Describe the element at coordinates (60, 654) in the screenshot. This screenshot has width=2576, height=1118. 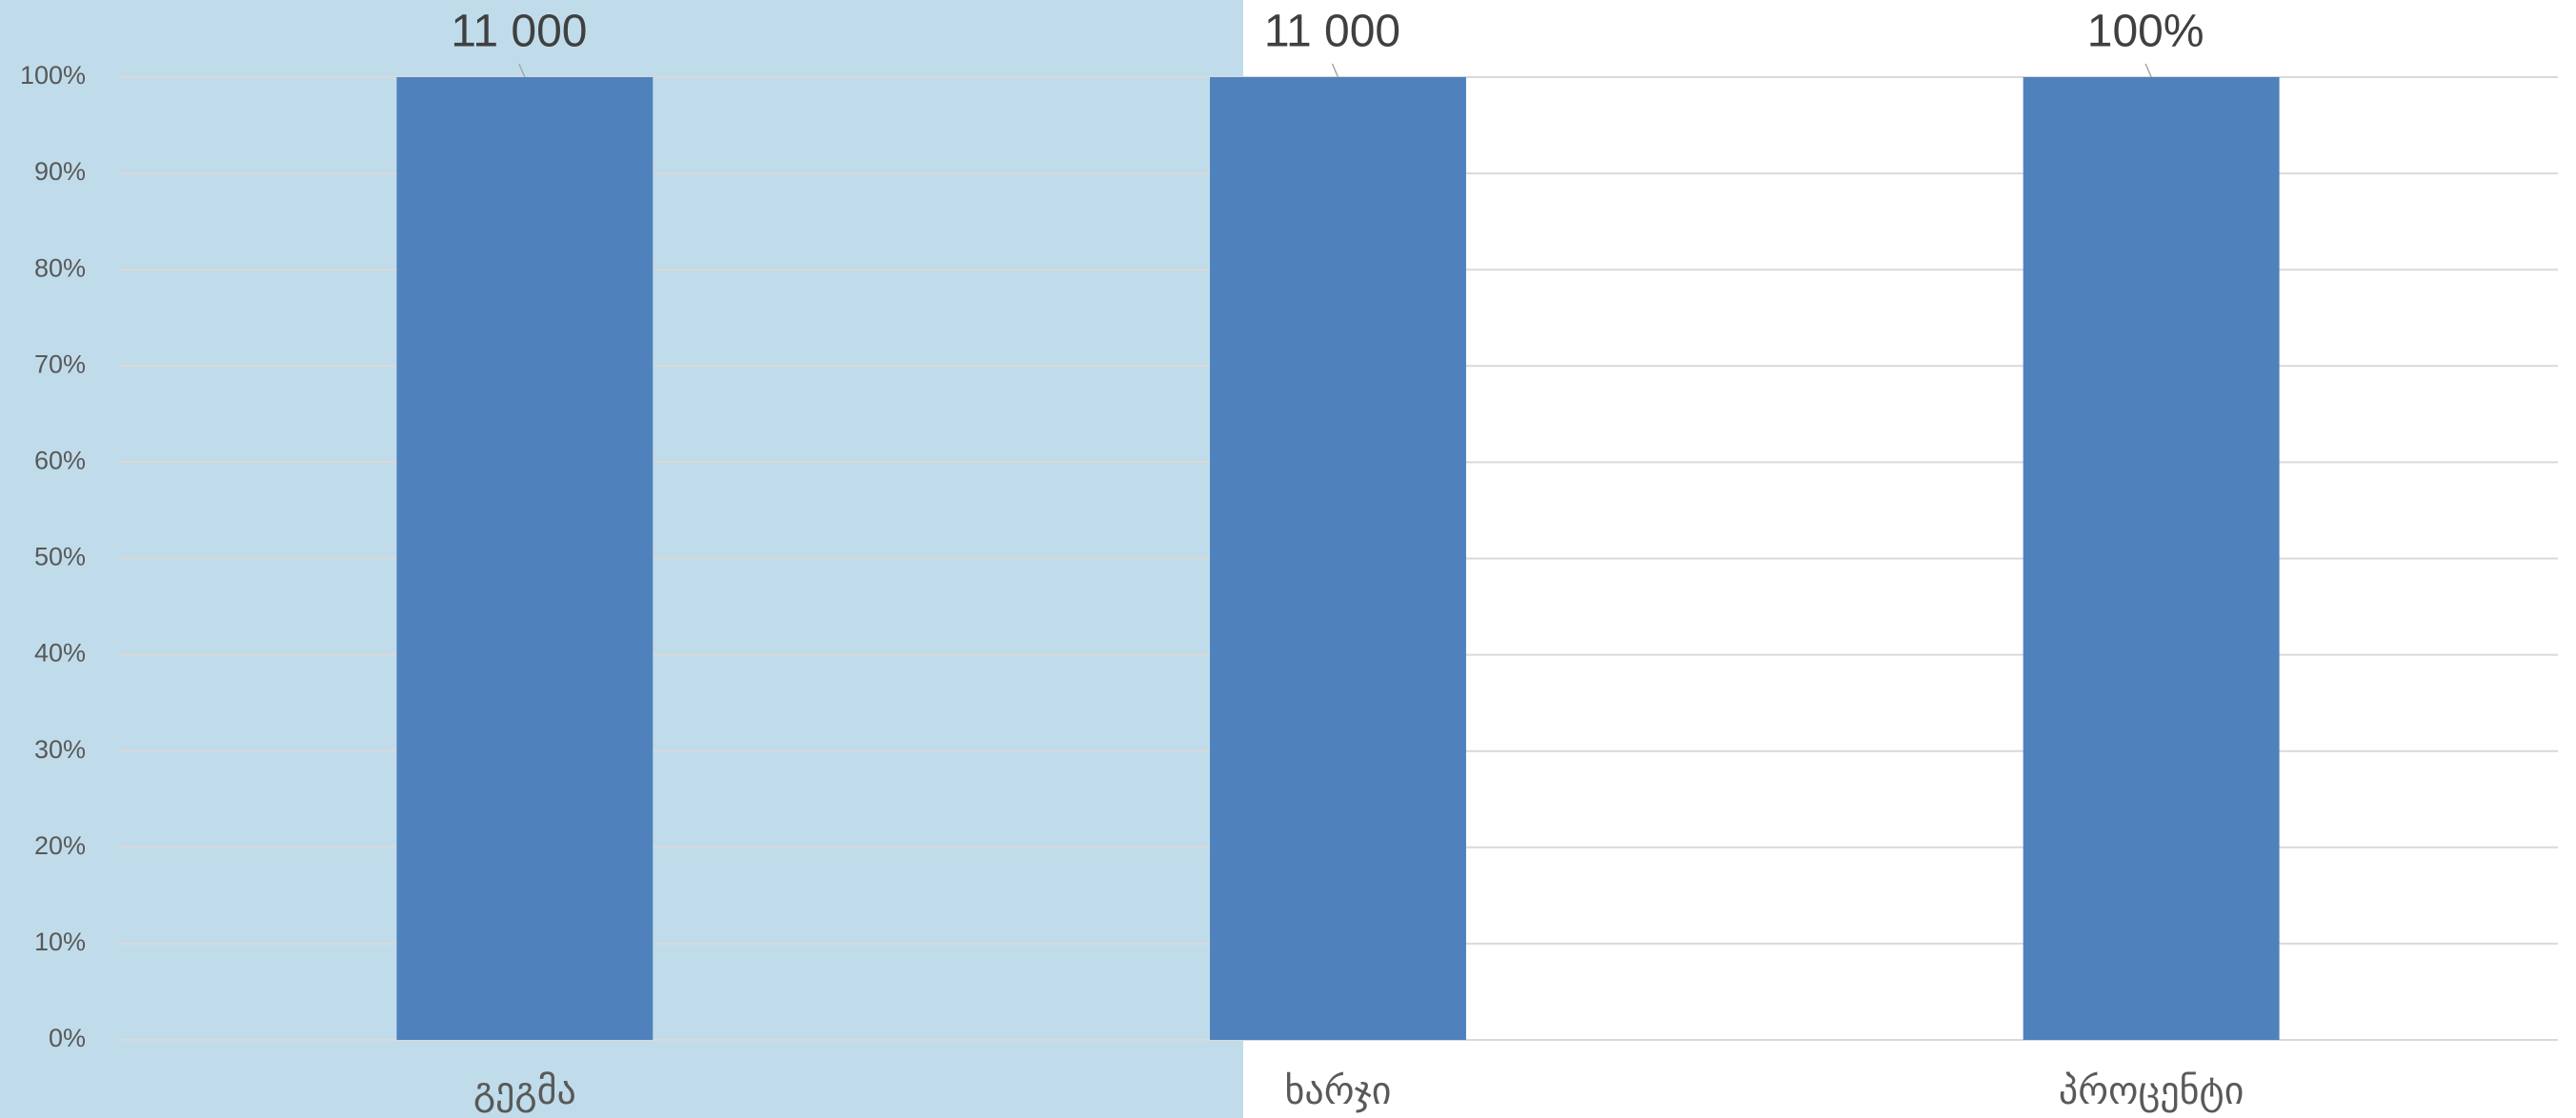
I see `y-tick-label: 40%` at that location.